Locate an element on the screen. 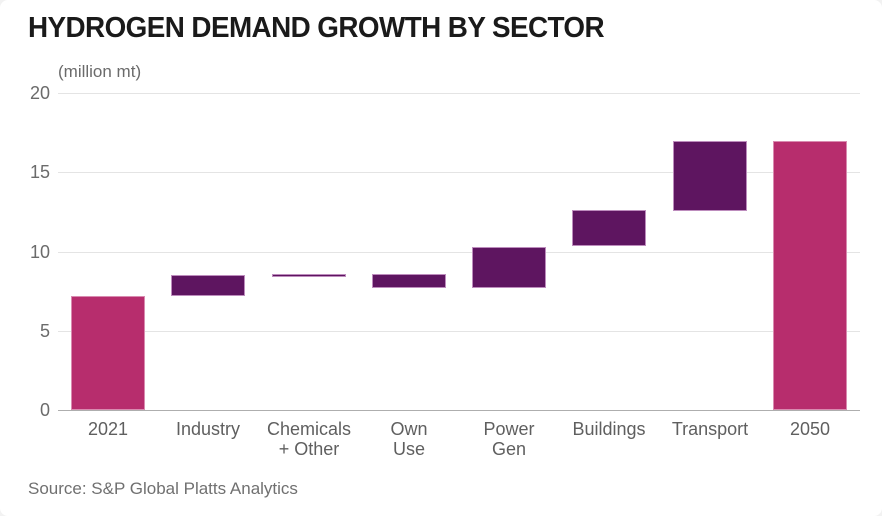 This screenshot has width=882, height=516. bar-chemicals-other is located at coordinates (309, 275).